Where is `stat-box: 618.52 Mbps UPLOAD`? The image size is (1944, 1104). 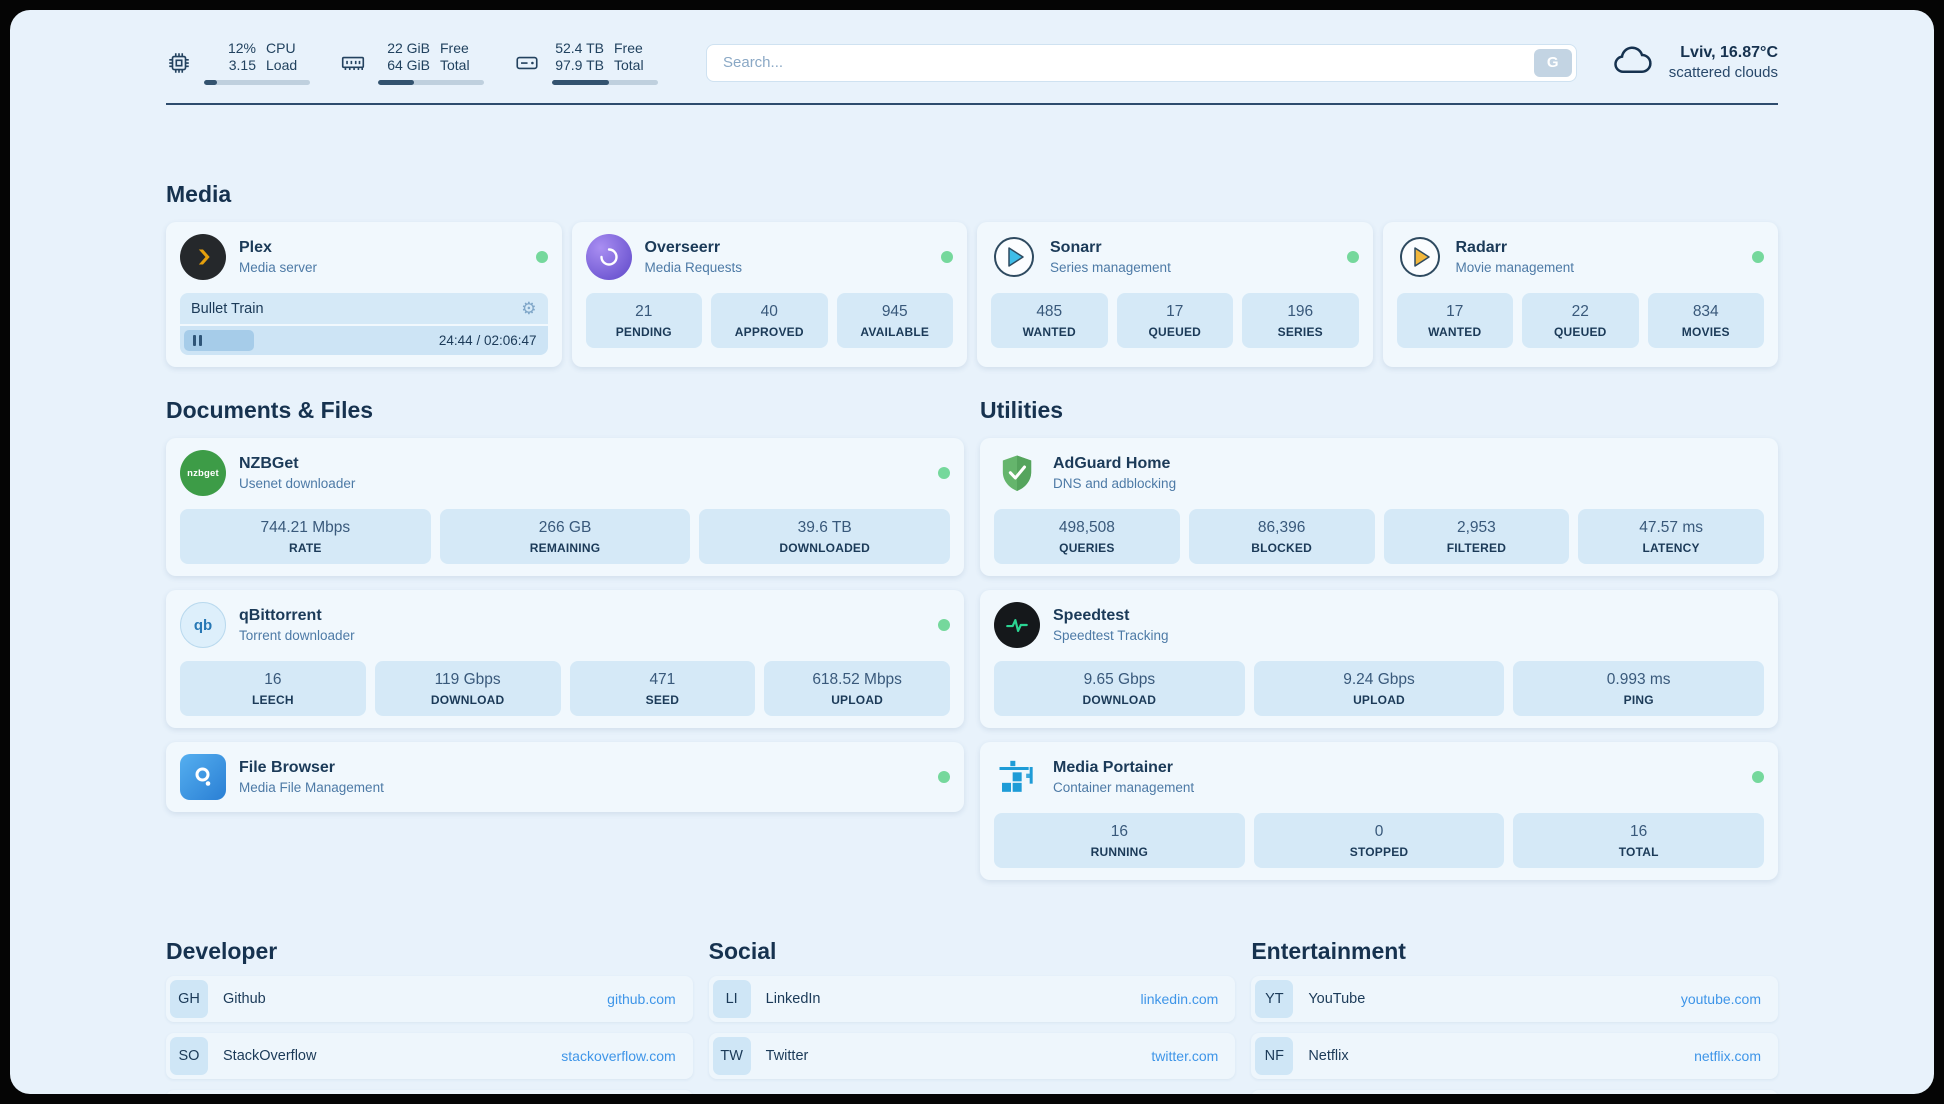 stat-box: 618.52 Mbps UPLOAD is located at coordinates (857, 688).